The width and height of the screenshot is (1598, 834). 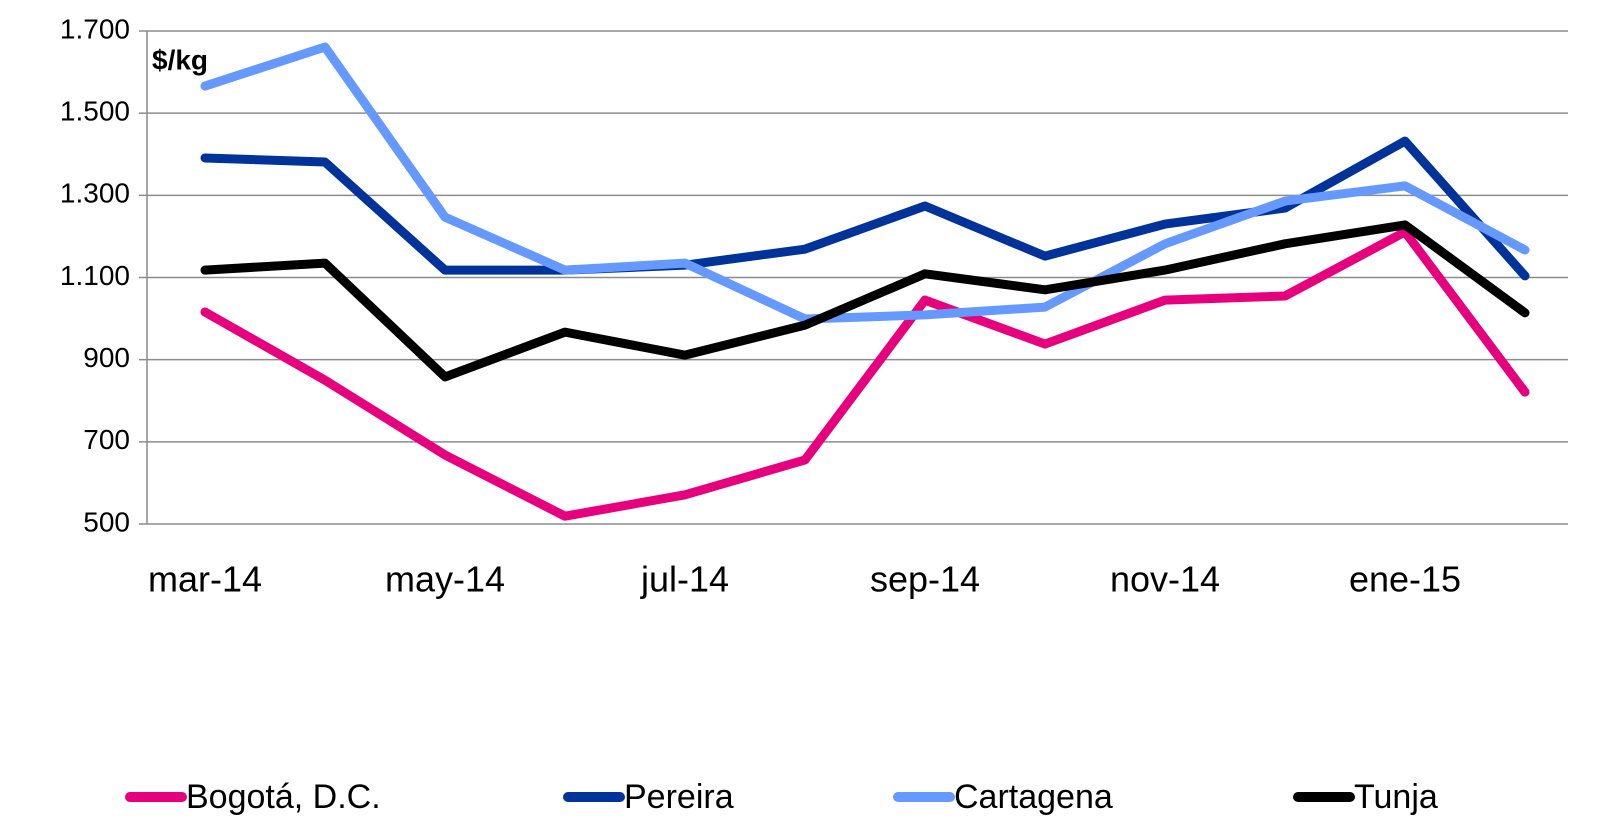 I want to click on y-tick-label: 1.700, so click(x=95, y=28).